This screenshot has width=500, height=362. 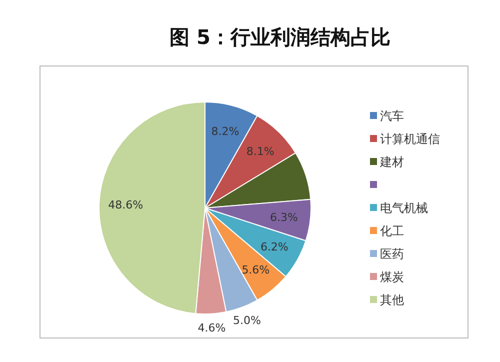 What do you see at coordinates (212, 328) in the screenshot?
I see `data-label: 4.6%` at bounding box center [212, 328].